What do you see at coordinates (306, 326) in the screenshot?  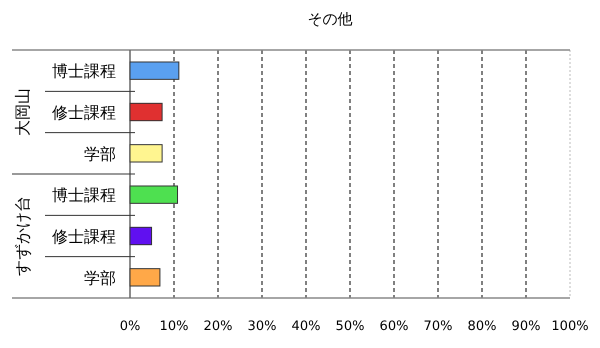 I see `x-tick-label: 40%` at bounding box center [306, 326].